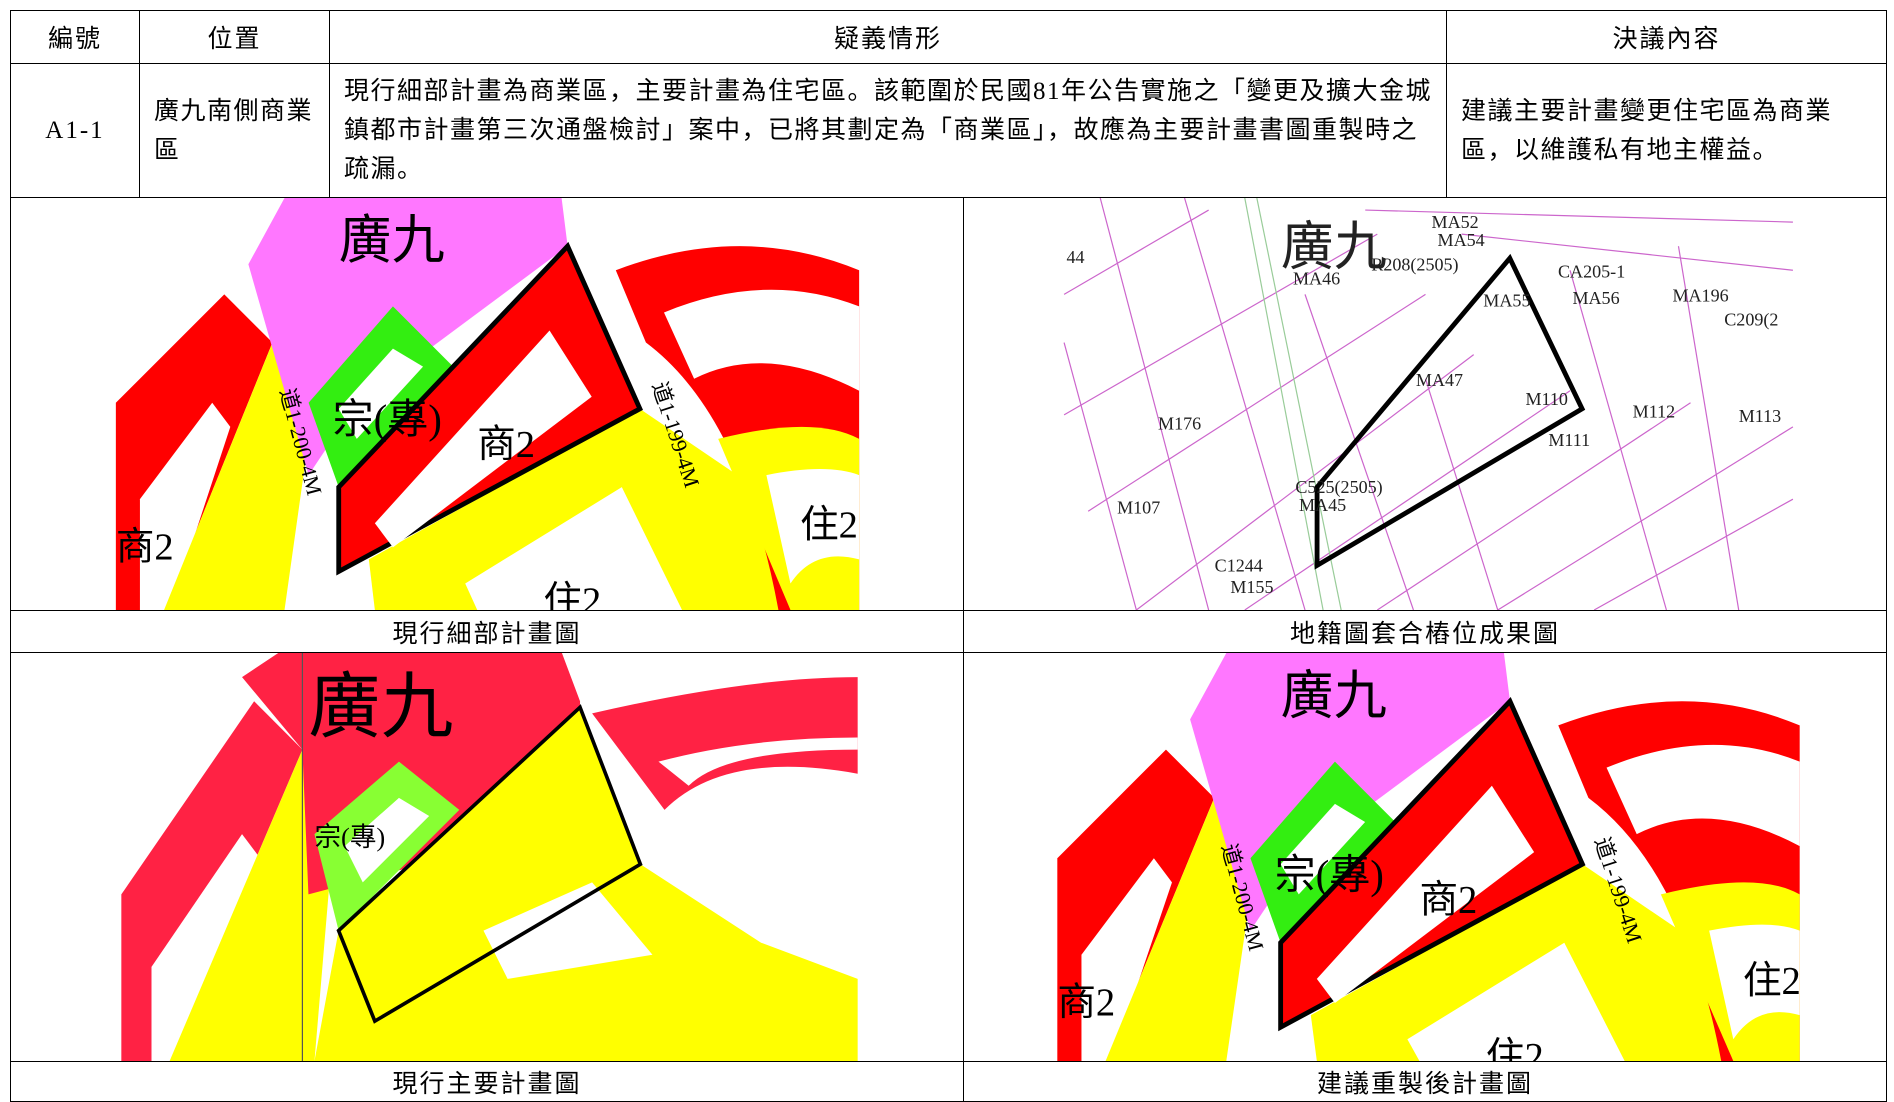  Describe the element at coordinates (1239, 565) in the screenshot. I see `map-label: C1244` at that location.